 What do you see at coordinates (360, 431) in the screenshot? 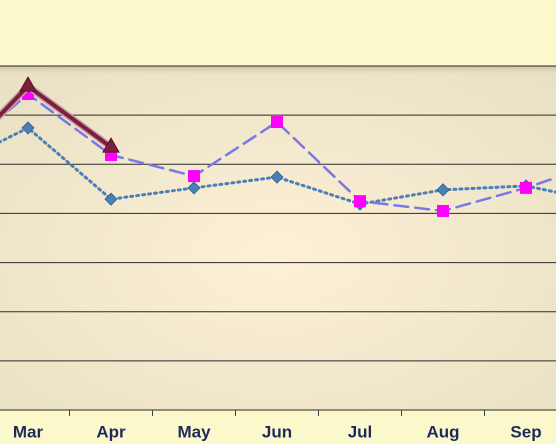
I see `x-tick-label: Jul` at bounding box center [360, 431].